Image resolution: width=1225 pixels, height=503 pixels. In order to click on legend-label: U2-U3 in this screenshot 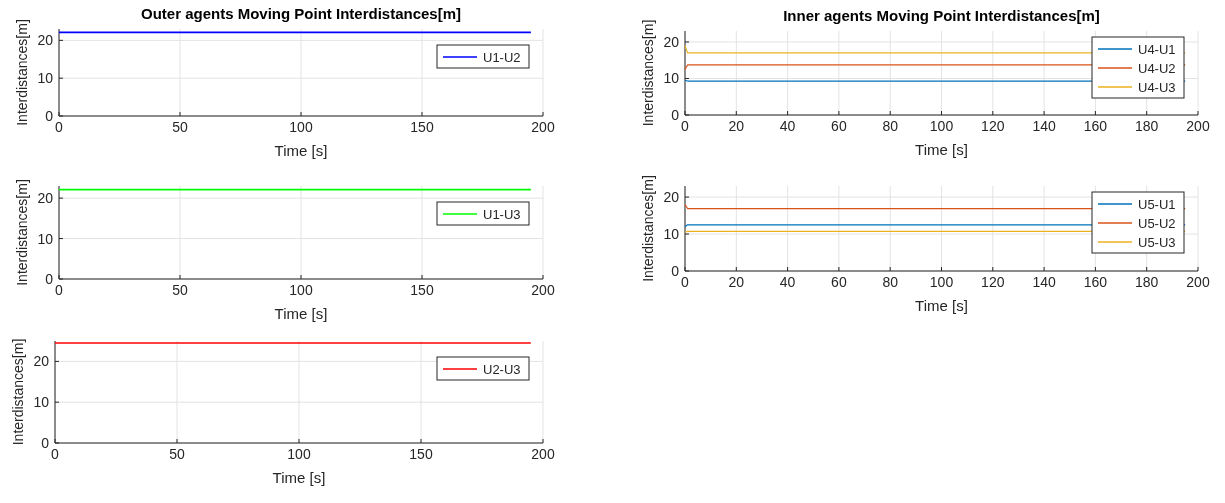, I will do `click(502, 369)`.